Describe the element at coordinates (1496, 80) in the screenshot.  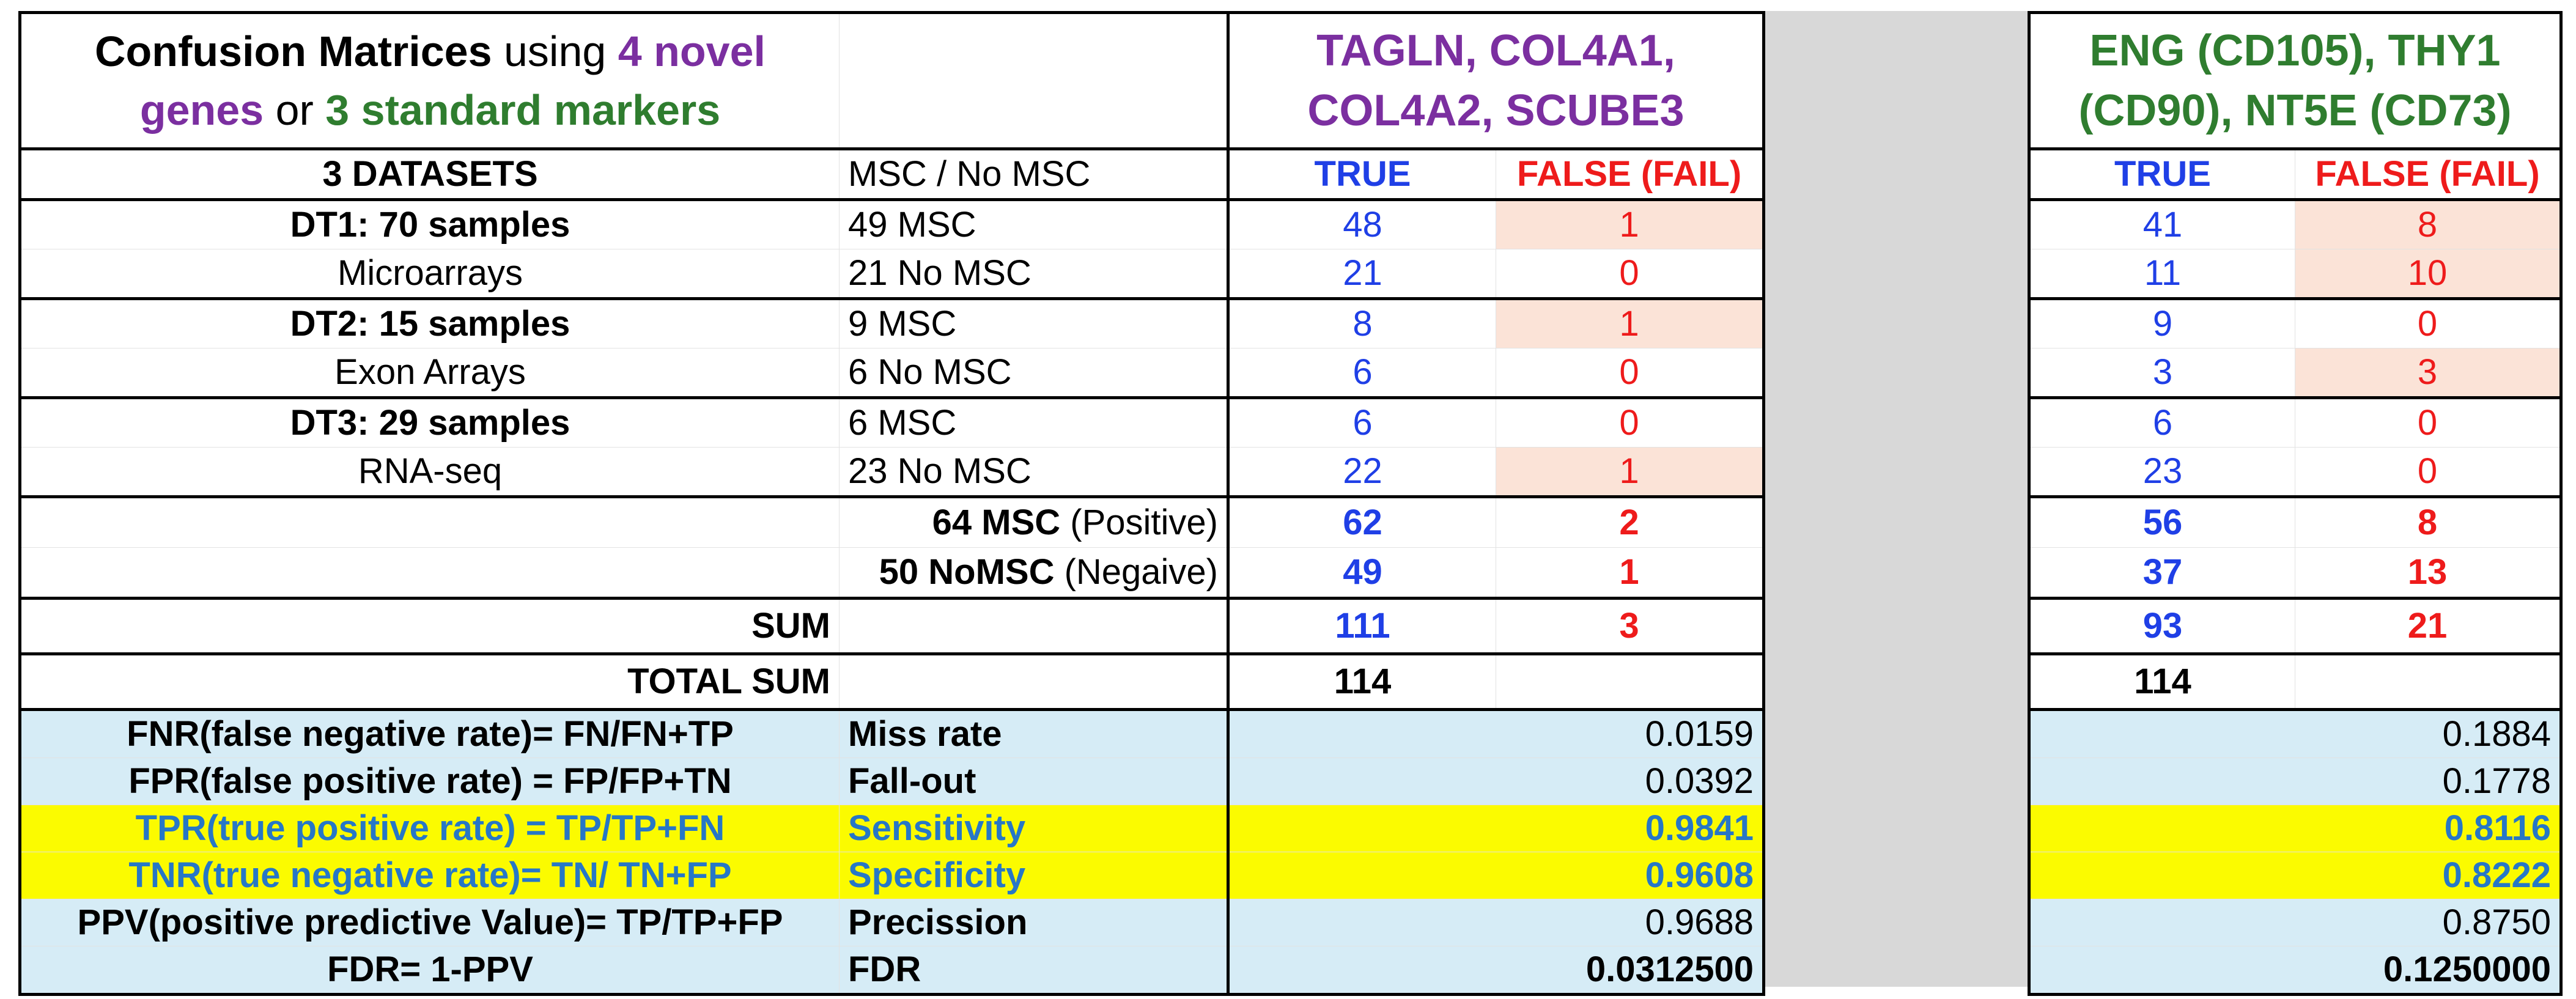
I see `panel-a-gene-list: TAGLN, COL4A1, COL4A2, SCUBE3` at that location.